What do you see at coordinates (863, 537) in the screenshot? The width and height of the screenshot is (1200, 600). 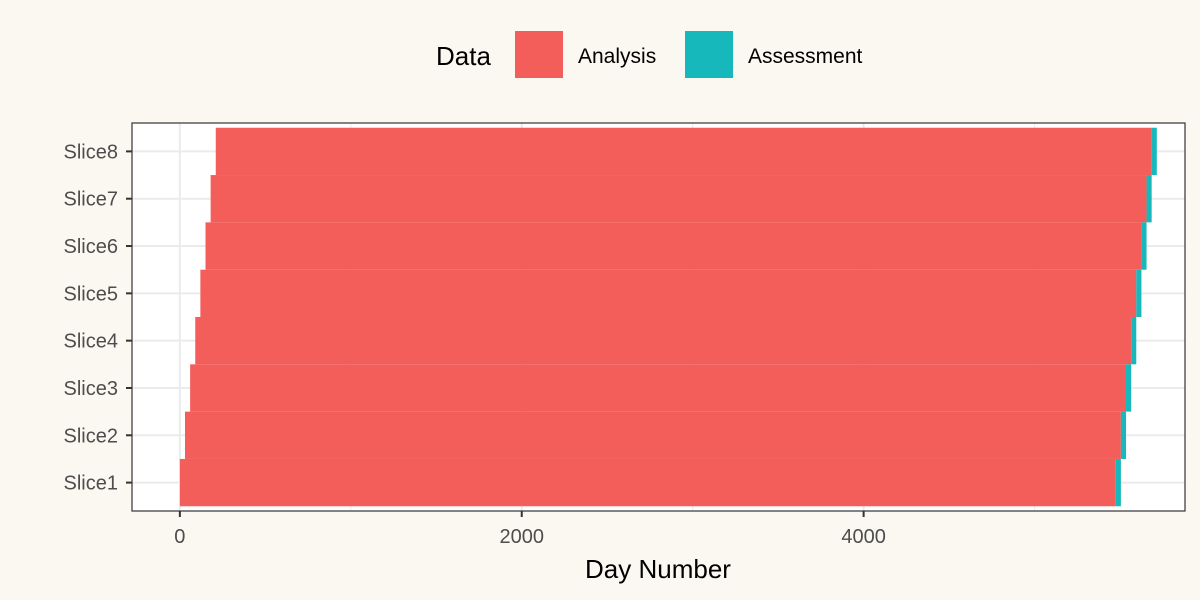 I see `x-tick-label: 4000` at bounding box center [863, 537].